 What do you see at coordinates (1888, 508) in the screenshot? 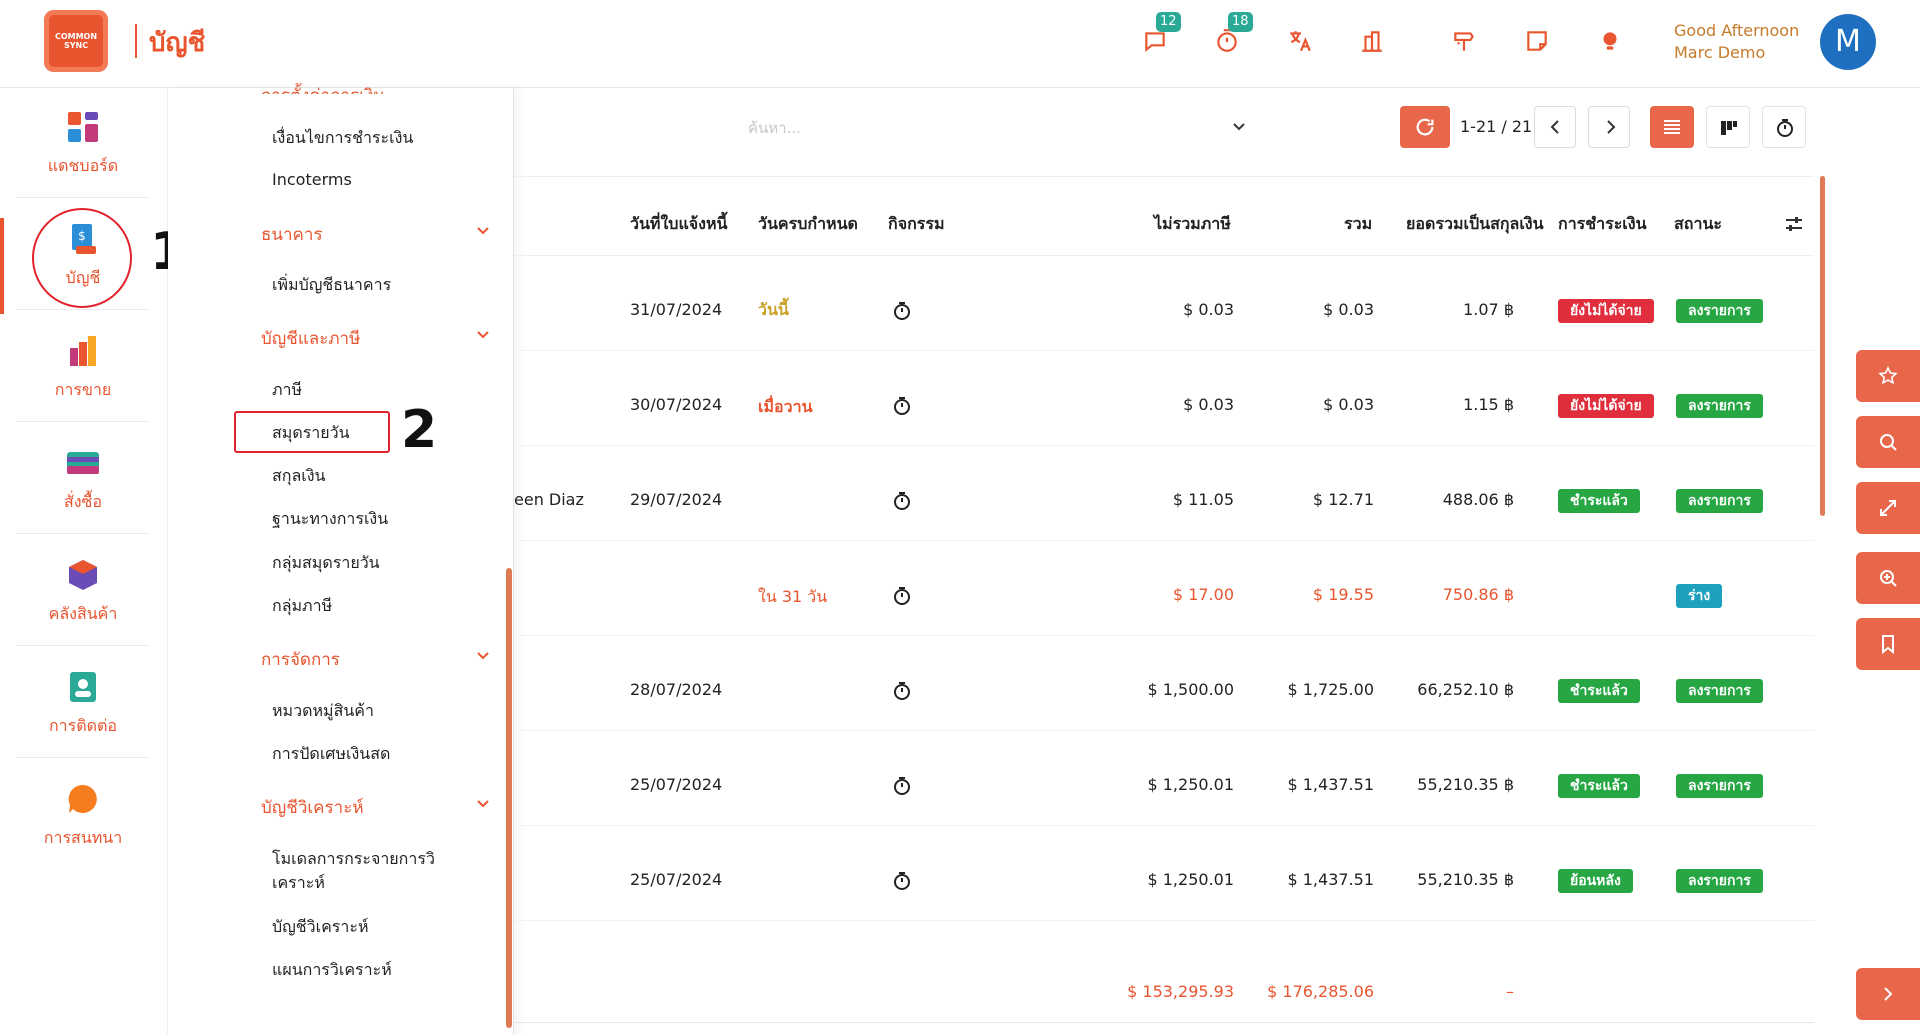
I see `expand-button` at bounding box center [1888, 508].